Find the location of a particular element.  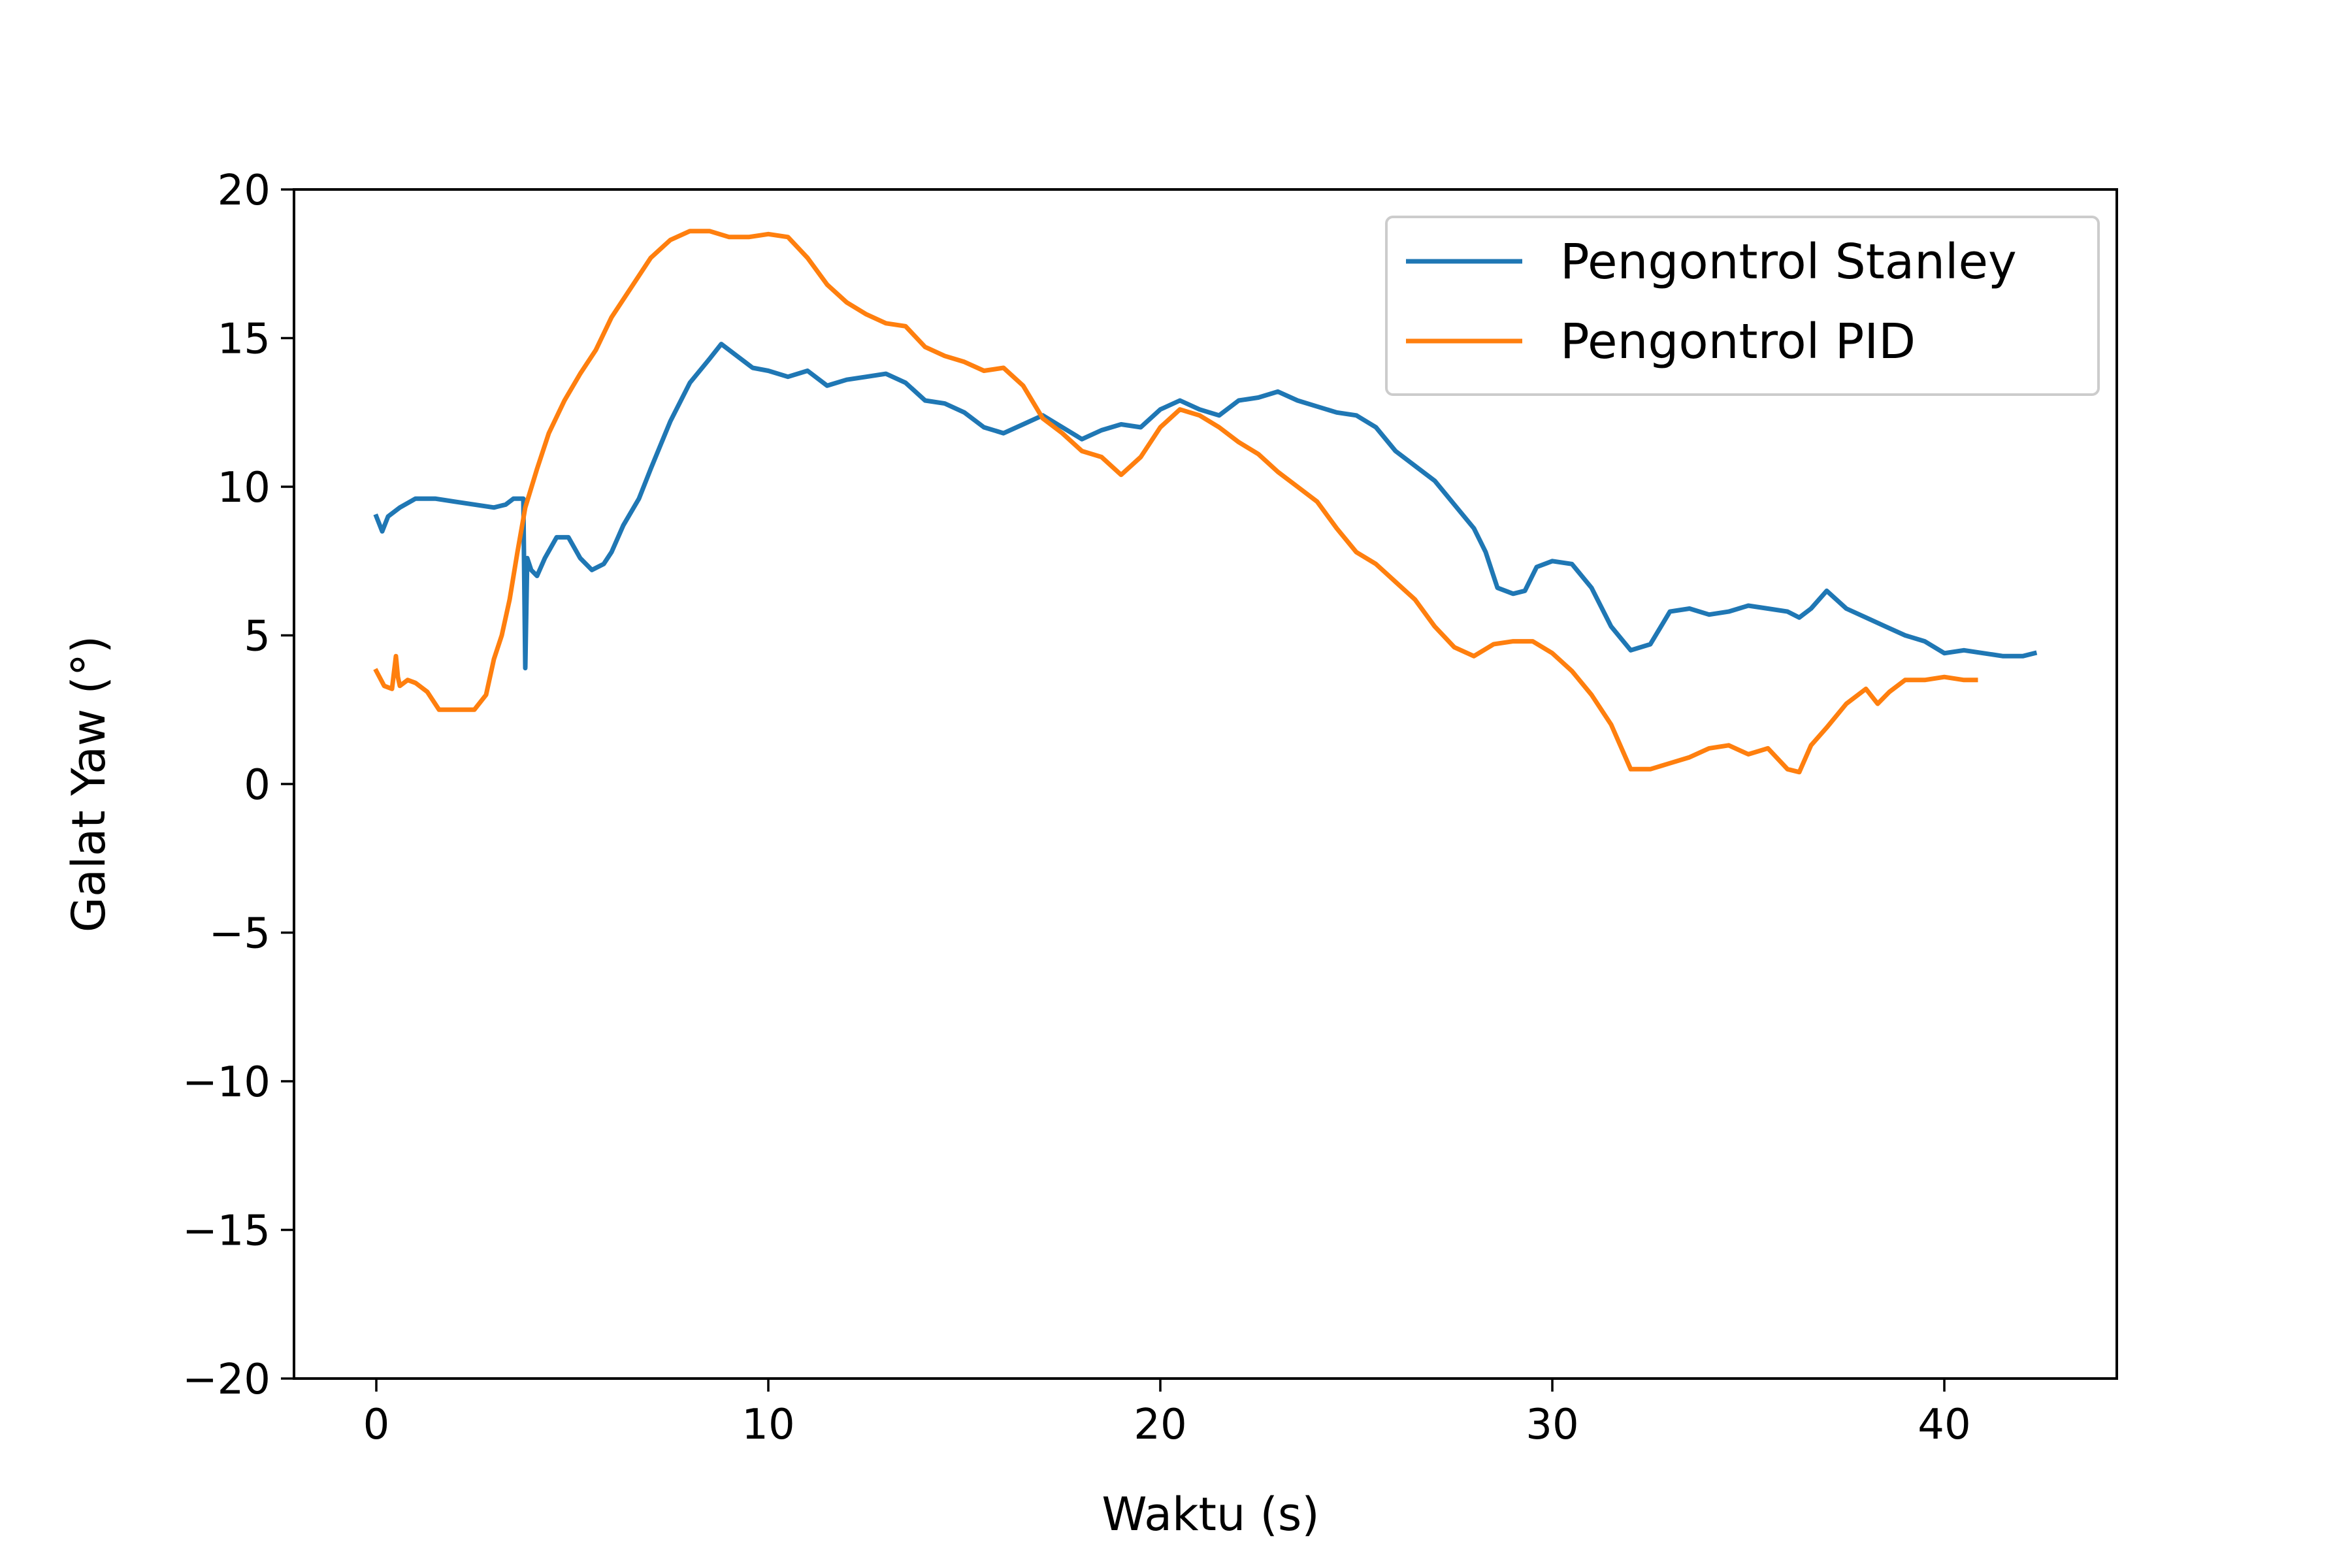

x-axis: 0 10 20 30 40 is located at coordinates (1167, 1414).